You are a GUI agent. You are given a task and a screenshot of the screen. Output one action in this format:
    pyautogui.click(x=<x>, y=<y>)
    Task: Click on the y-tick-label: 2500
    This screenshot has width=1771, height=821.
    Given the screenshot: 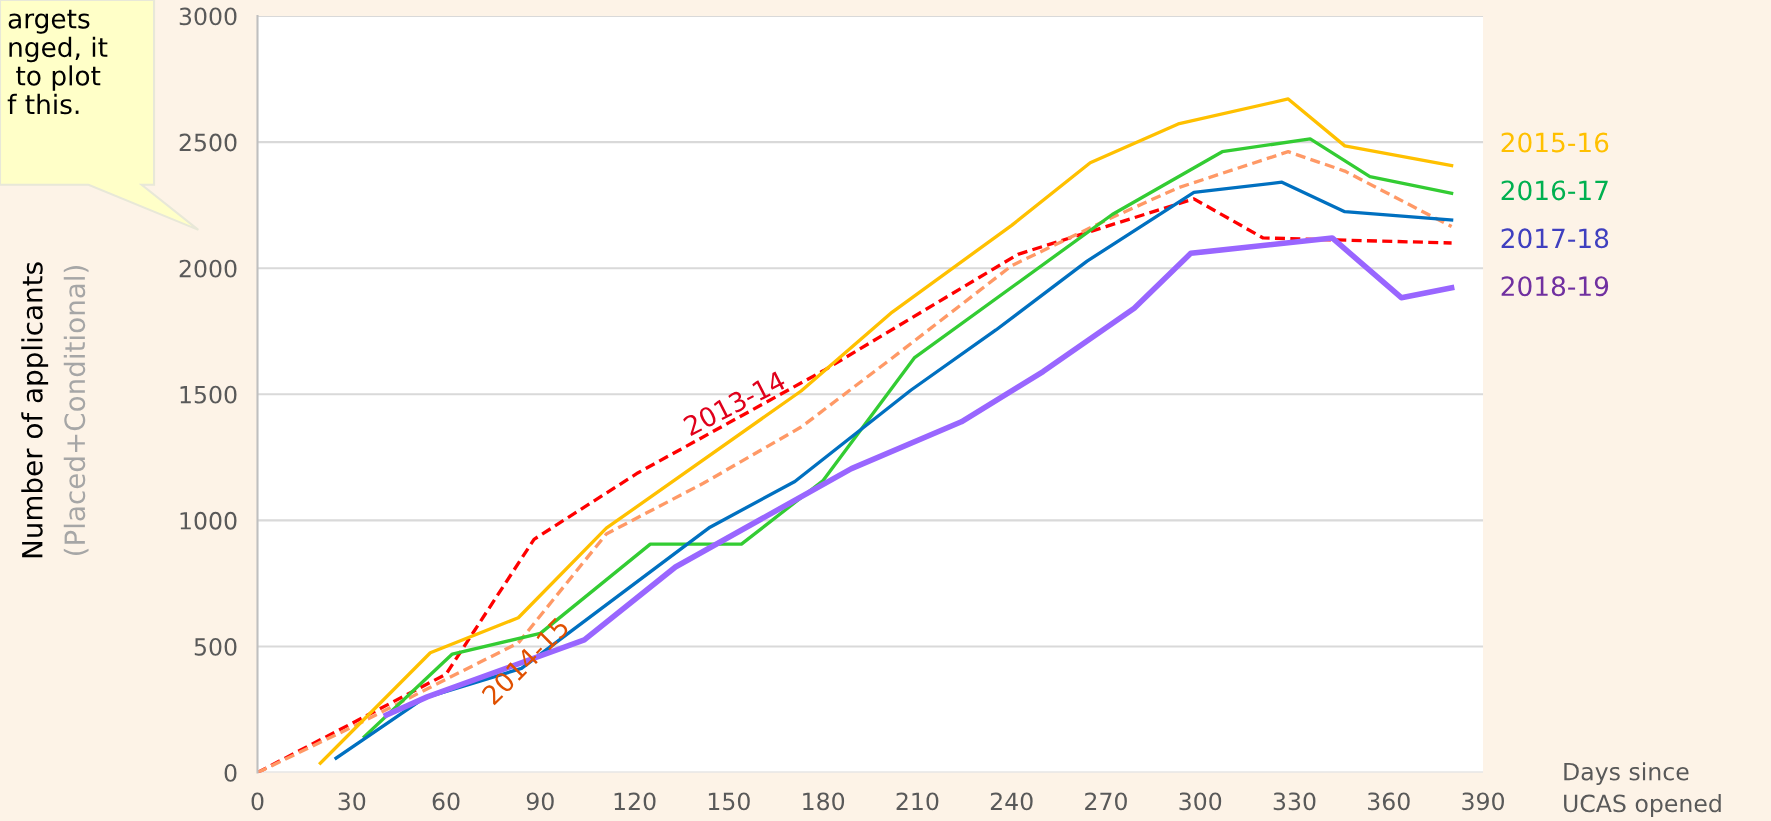 What is the action you would take?
    pyautogui.click(x=208, y=142)
    